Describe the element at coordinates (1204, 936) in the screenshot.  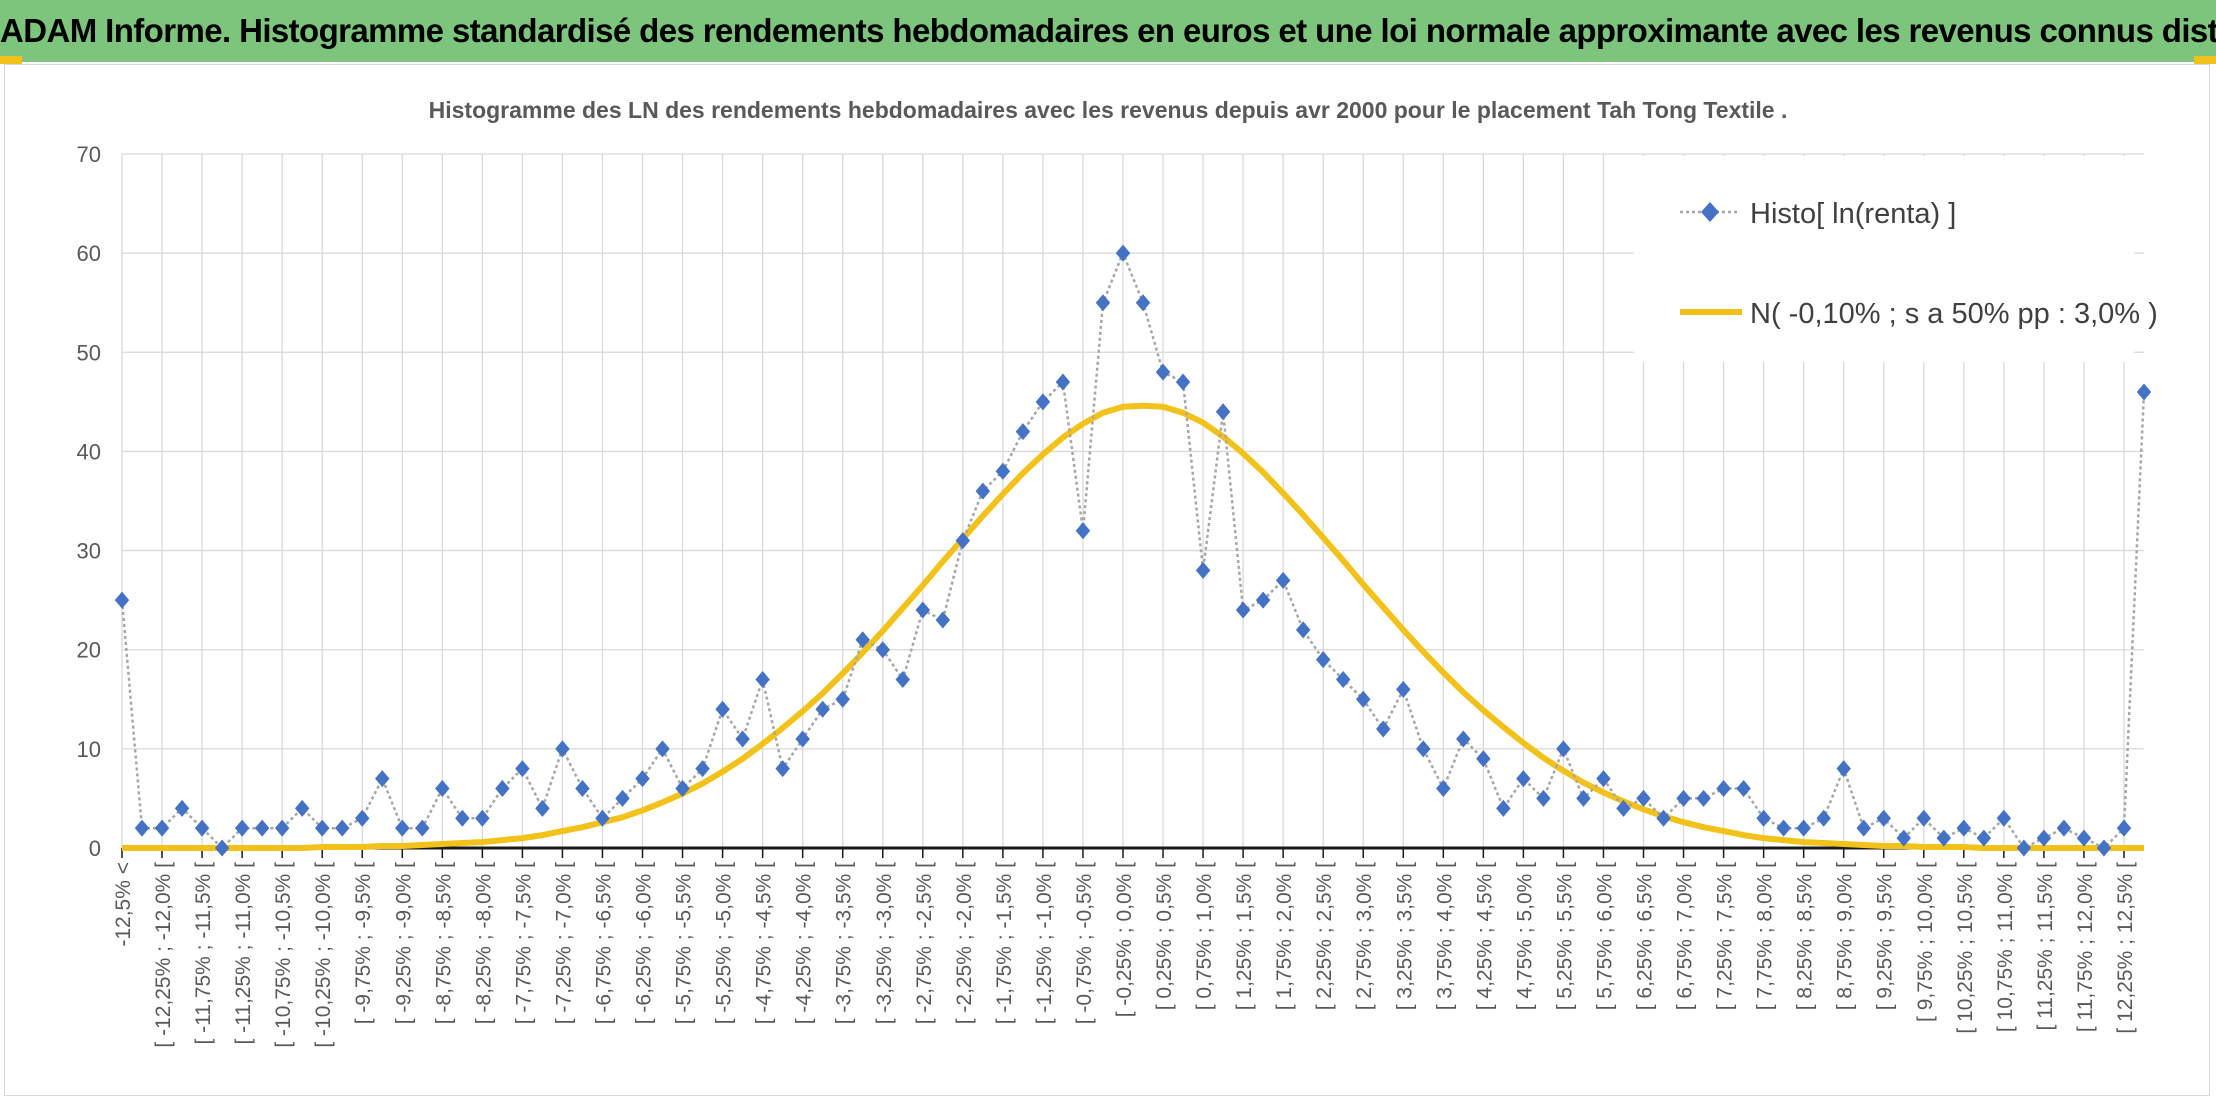
I see `x-tick-label: [ 0,75% ; 1,0% [` at that location.